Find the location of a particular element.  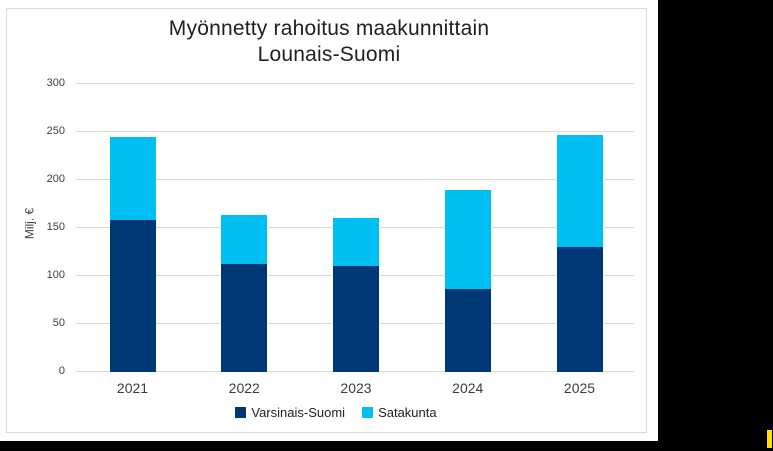

y-tick-label-0: 0 is located at coordinates (61, 371).